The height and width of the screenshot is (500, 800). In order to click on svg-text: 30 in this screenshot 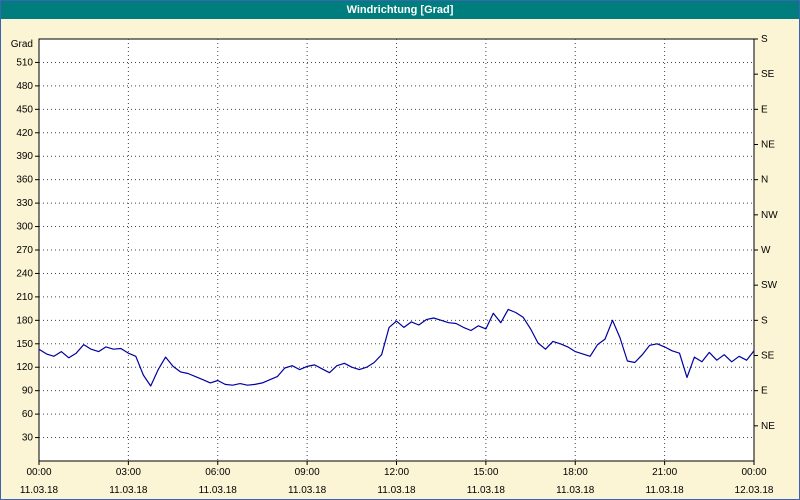, I will do `click(28, 438)`.